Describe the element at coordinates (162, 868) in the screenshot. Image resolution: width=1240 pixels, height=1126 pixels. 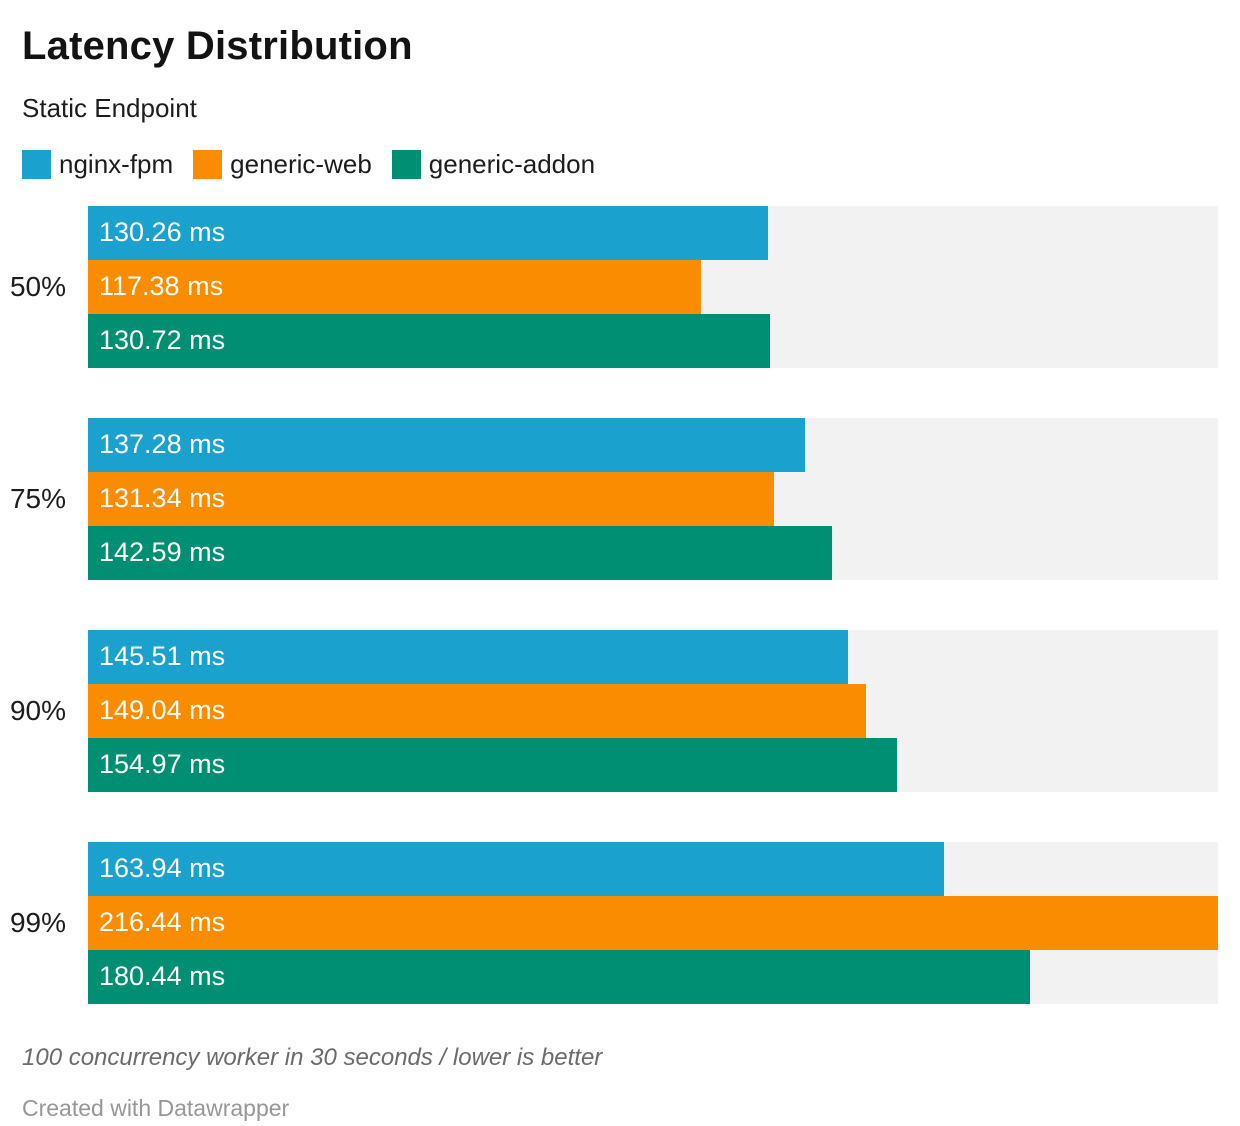
I see `bar-value-label: 163.94 ms` at that location.